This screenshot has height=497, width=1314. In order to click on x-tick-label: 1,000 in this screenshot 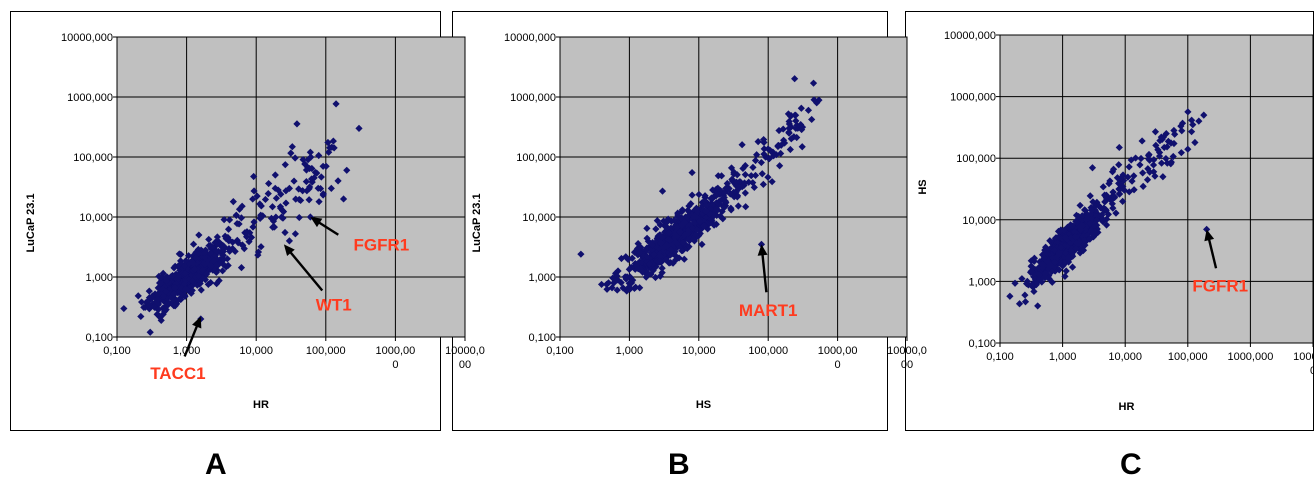, I will do `click(630, 351)`.